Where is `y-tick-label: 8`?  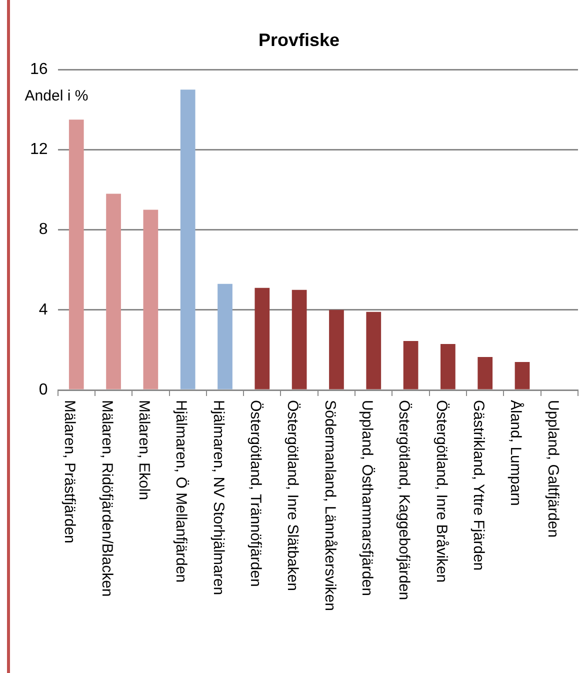 y-tick-label: 8 is located at coordinates (43, 229).